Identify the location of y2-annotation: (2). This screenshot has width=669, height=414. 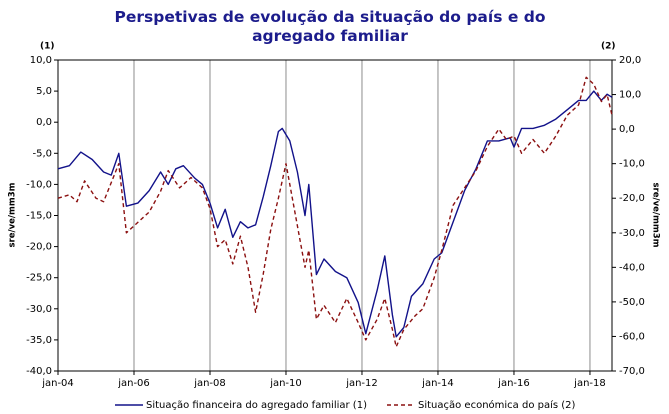
(608, 47).